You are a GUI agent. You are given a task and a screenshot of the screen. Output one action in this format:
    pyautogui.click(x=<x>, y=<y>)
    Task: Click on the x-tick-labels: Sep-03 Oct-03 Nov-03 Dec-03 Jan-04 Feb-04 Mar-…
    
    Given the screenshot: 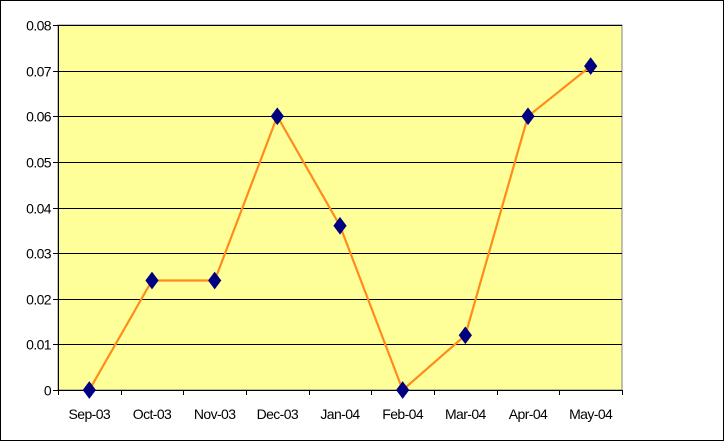 What is the action you would take?
    pyautogui.click(x=341, y=414)
    